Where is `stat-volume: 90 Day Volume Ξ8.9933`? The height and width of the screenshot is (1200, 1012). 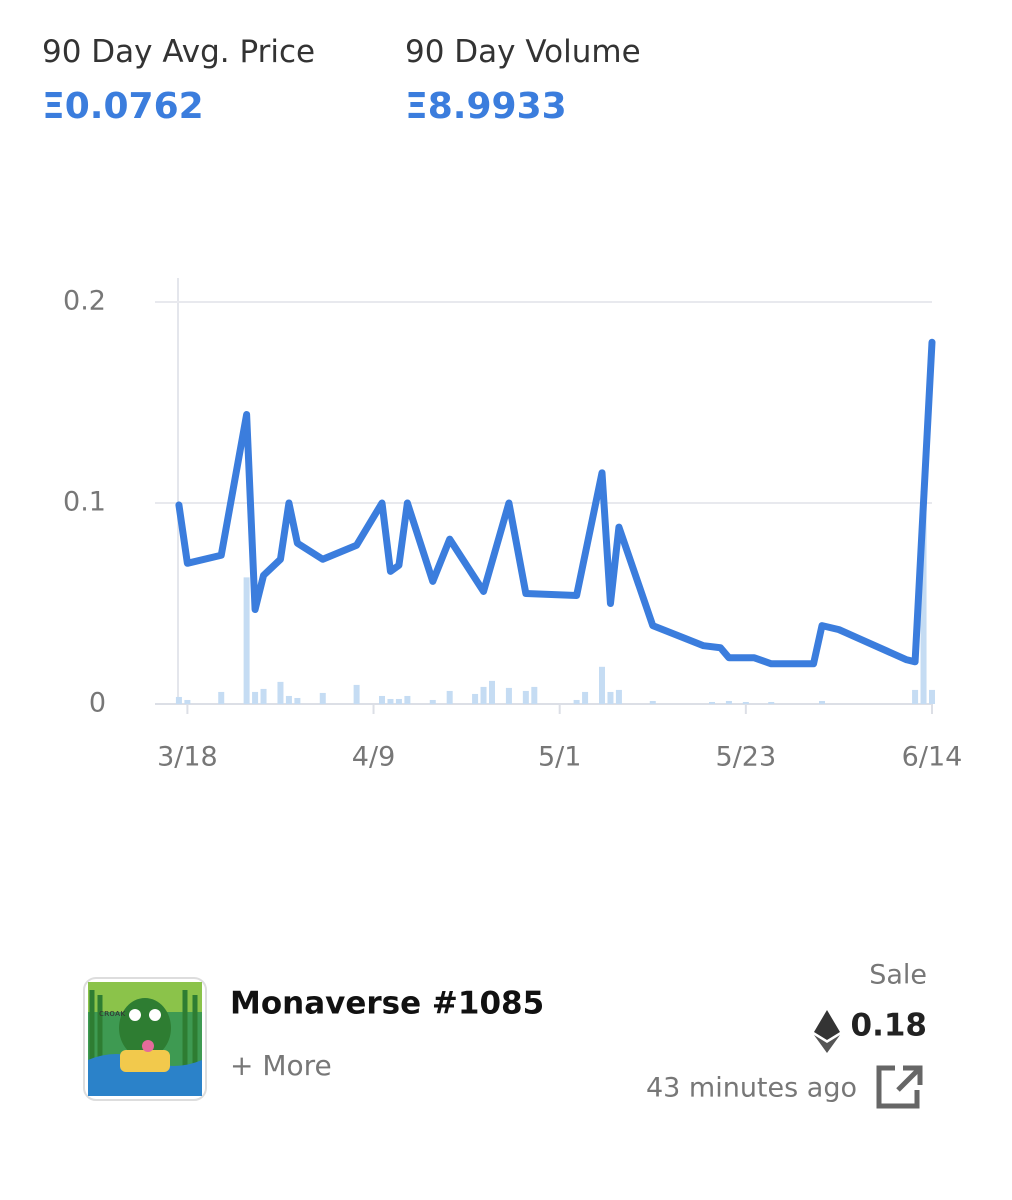
stat-volume: 90 Day Volume Ξ8.9933 is located at coordinates (523, 80).